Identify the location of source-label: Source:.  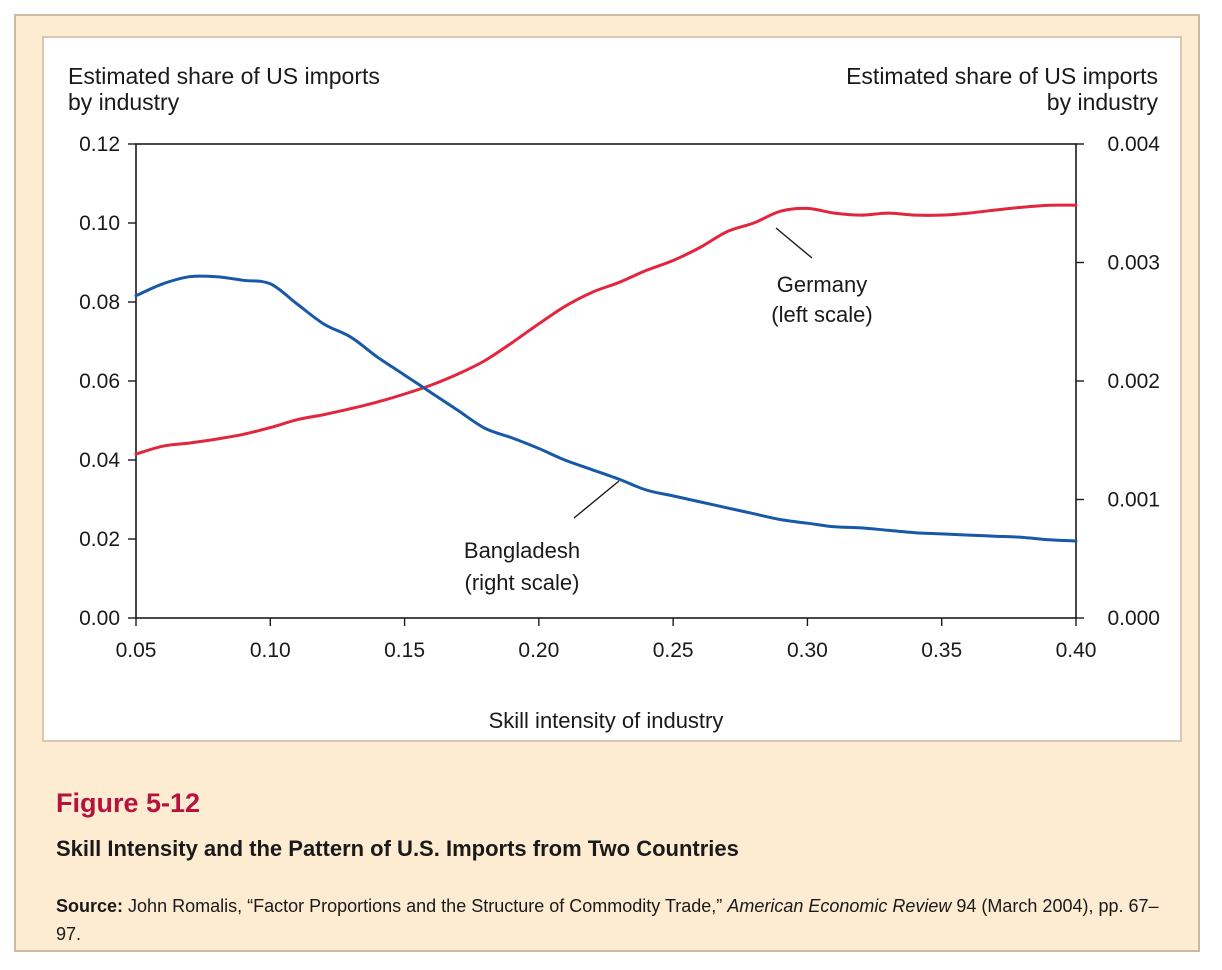
(90, 906).